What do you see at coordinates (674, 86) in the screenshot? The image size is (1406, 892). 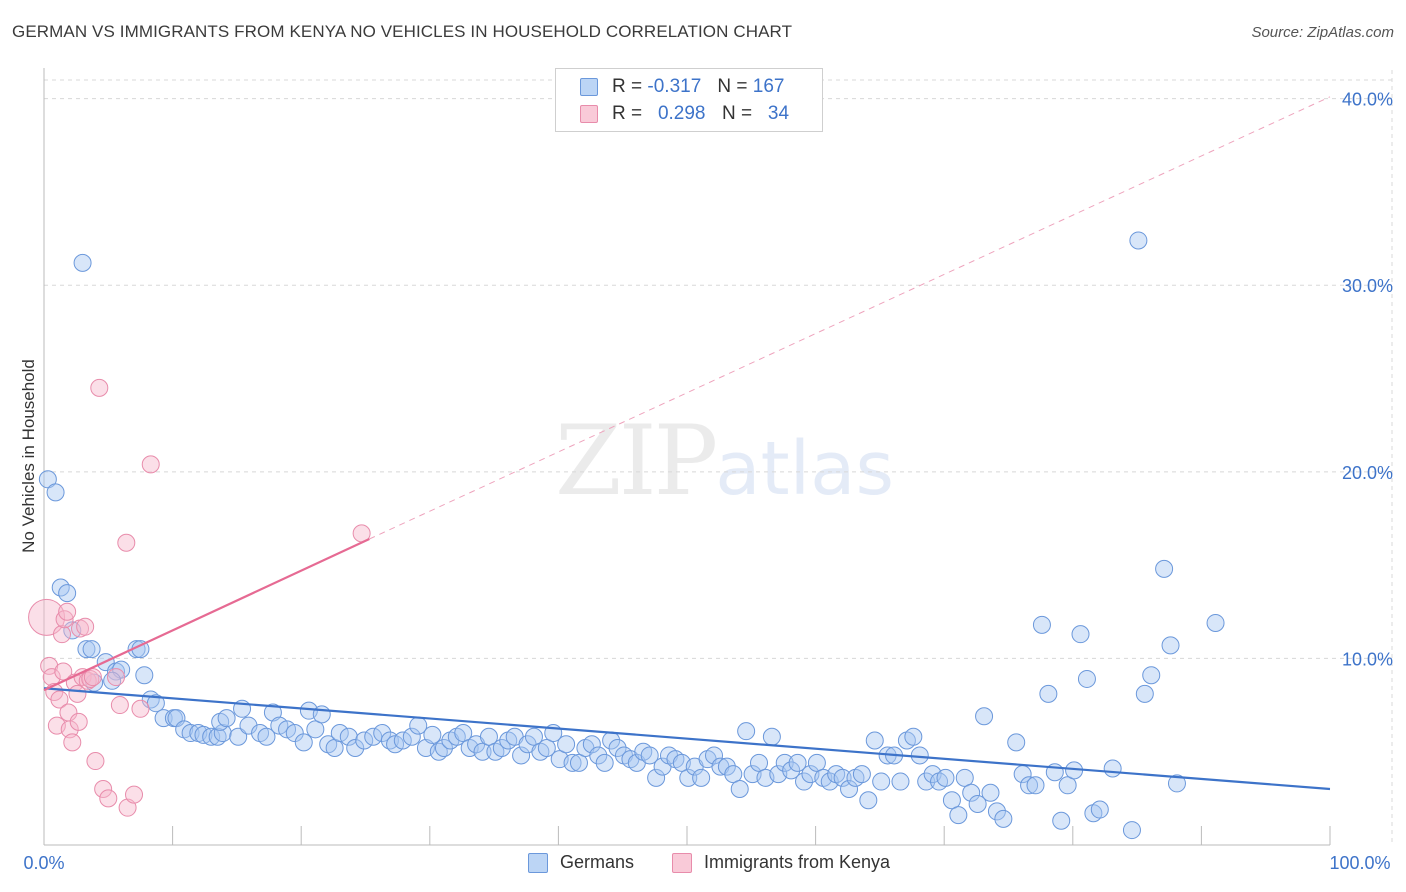 I see `r-value: -0.317` at bounding box center [674, 86].